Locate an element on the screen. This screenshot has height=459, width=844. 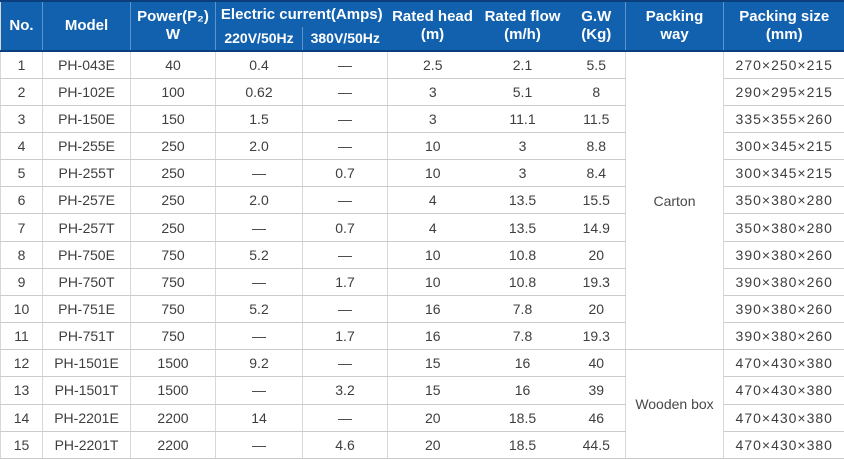
cell-gross-weight: 40 is located at coordinates (596, 363).